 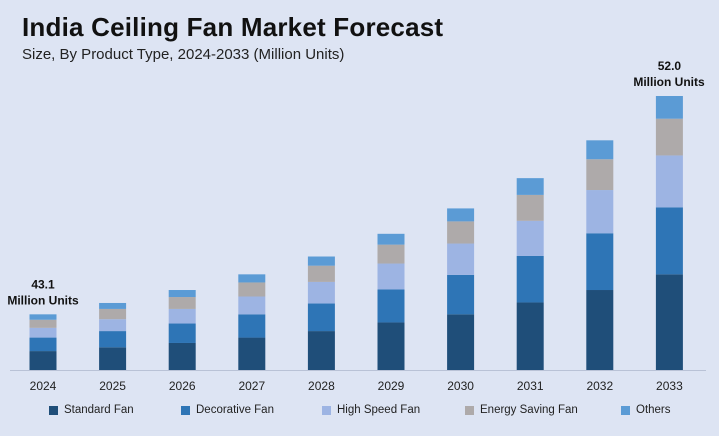 I want to click on bar-segment-energy-saving-fan-2026, so click(x=182, y=303).